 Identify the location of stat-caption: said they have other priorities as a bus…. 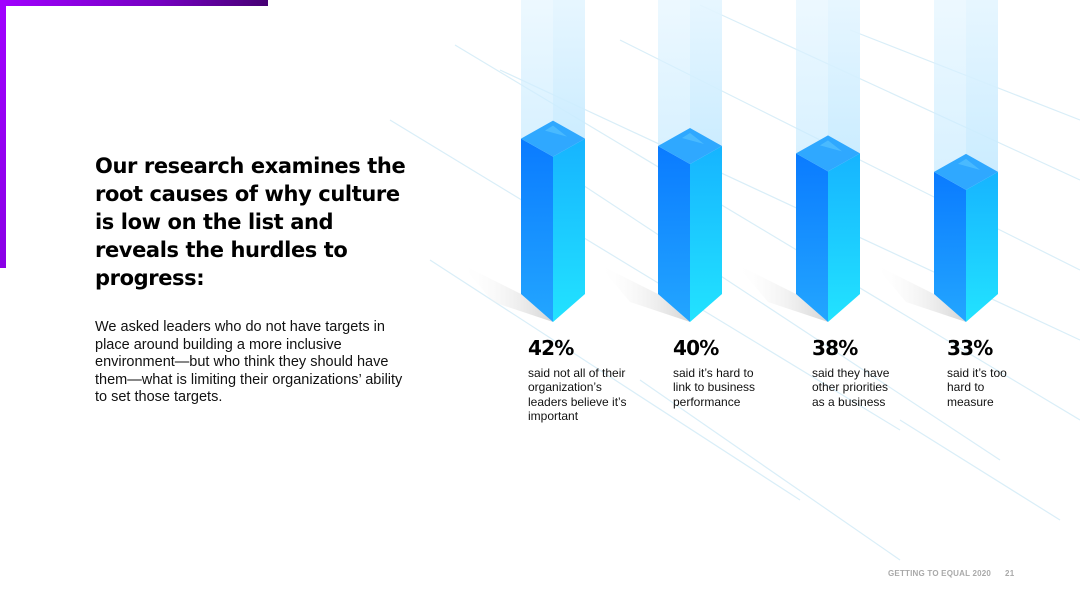
(851, 387).